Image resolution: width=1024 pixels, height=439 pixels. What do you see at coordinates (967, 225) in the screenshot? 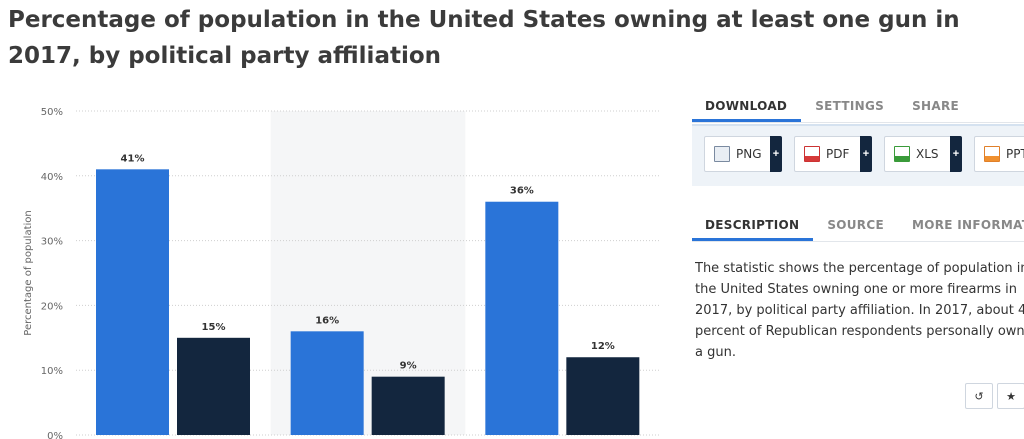
I see `tab-more-information: MORE INFORMATION` at bounding box center [967, 225].